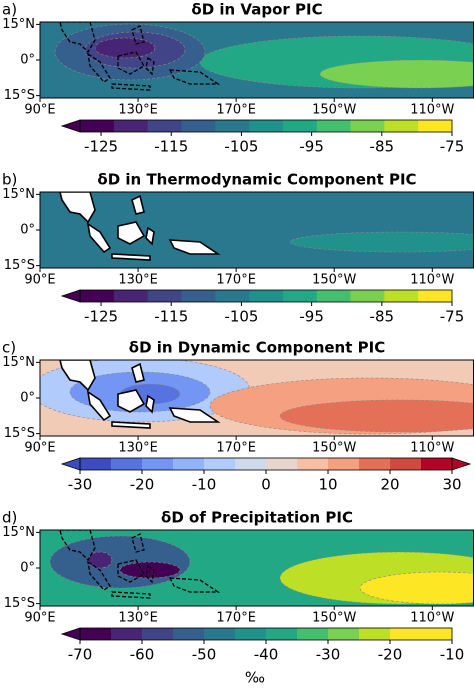 This screenshot has height=688, width=474. Describe the element at coordinates (266, 485) in the screenshot. I see `colorbar-tick-label: 0` at that location.